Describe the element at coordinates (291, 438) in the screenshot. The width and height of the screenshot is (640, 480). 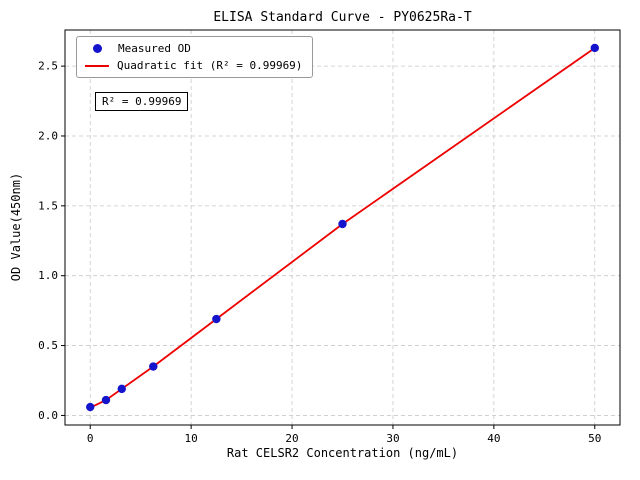
I see `x-tick-label: 20` at that location.